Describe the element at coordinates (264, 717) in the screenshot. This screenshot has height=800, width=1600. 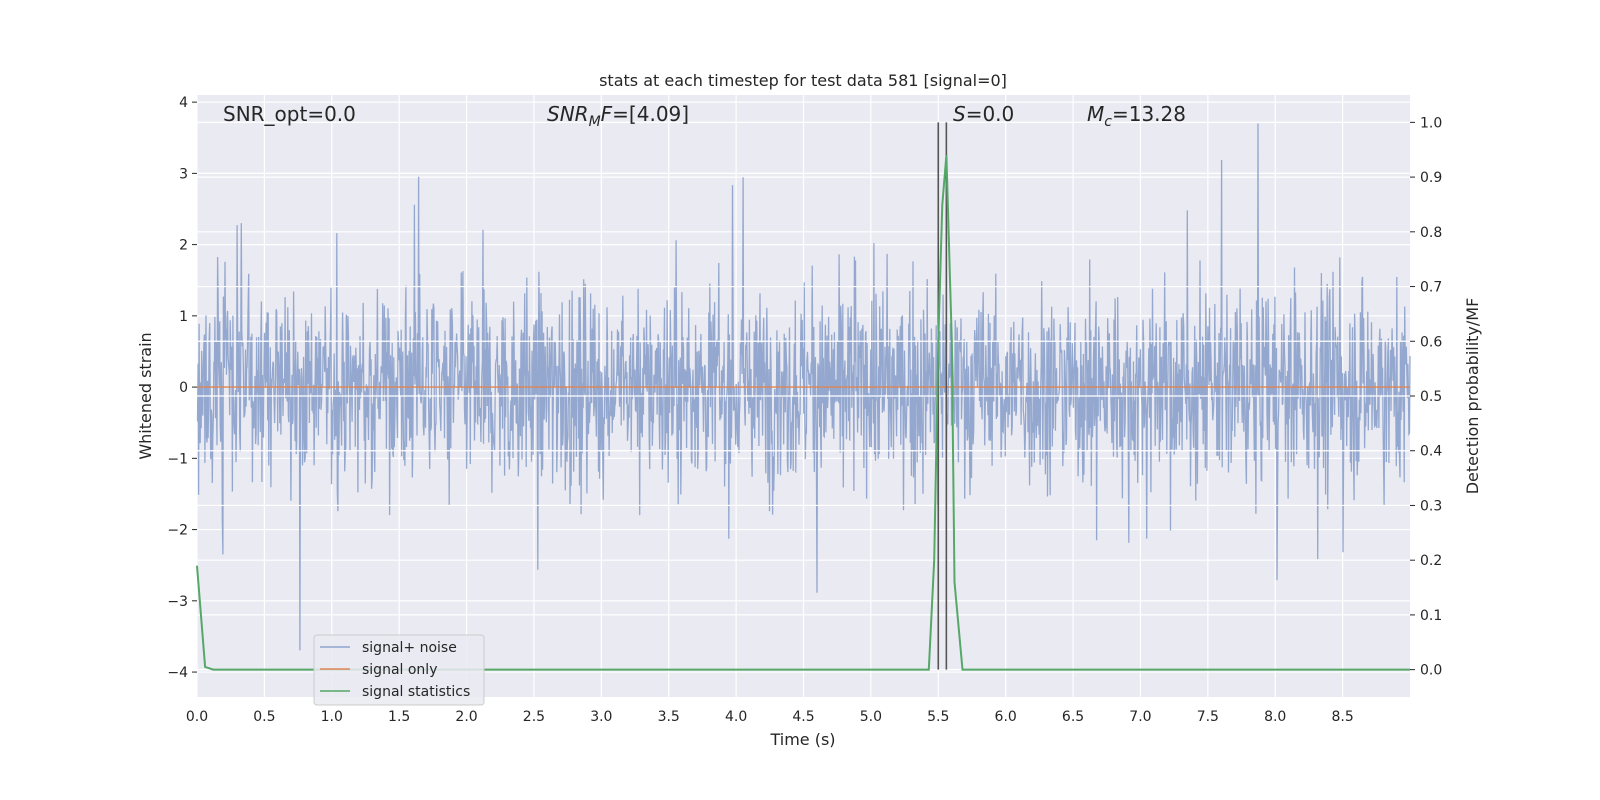
I see `x-tick-label-1: 0.5` at that location.